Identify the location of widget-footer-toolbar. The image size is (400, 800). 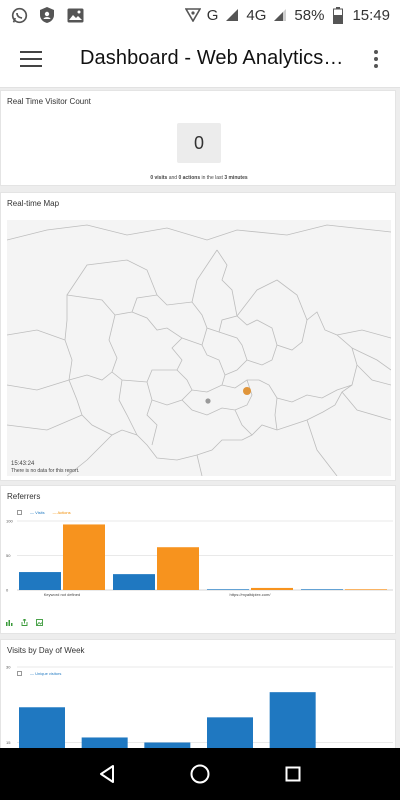
(24, 622).